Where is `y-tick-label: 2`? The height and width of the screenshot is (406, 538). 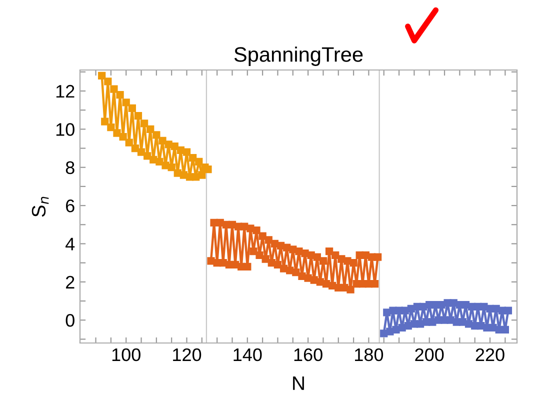
y-tick-label: 2 is located at coordinates (70, 282).